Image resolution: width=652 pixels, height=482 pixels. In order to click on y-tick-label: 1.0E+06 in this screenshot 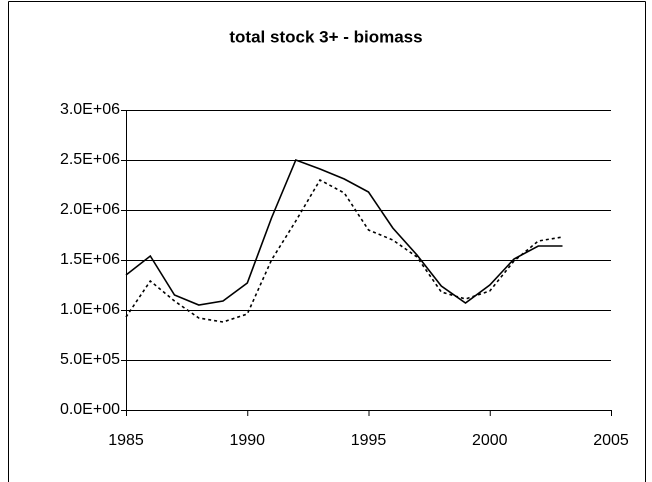, I will do `click(90, 309)`.